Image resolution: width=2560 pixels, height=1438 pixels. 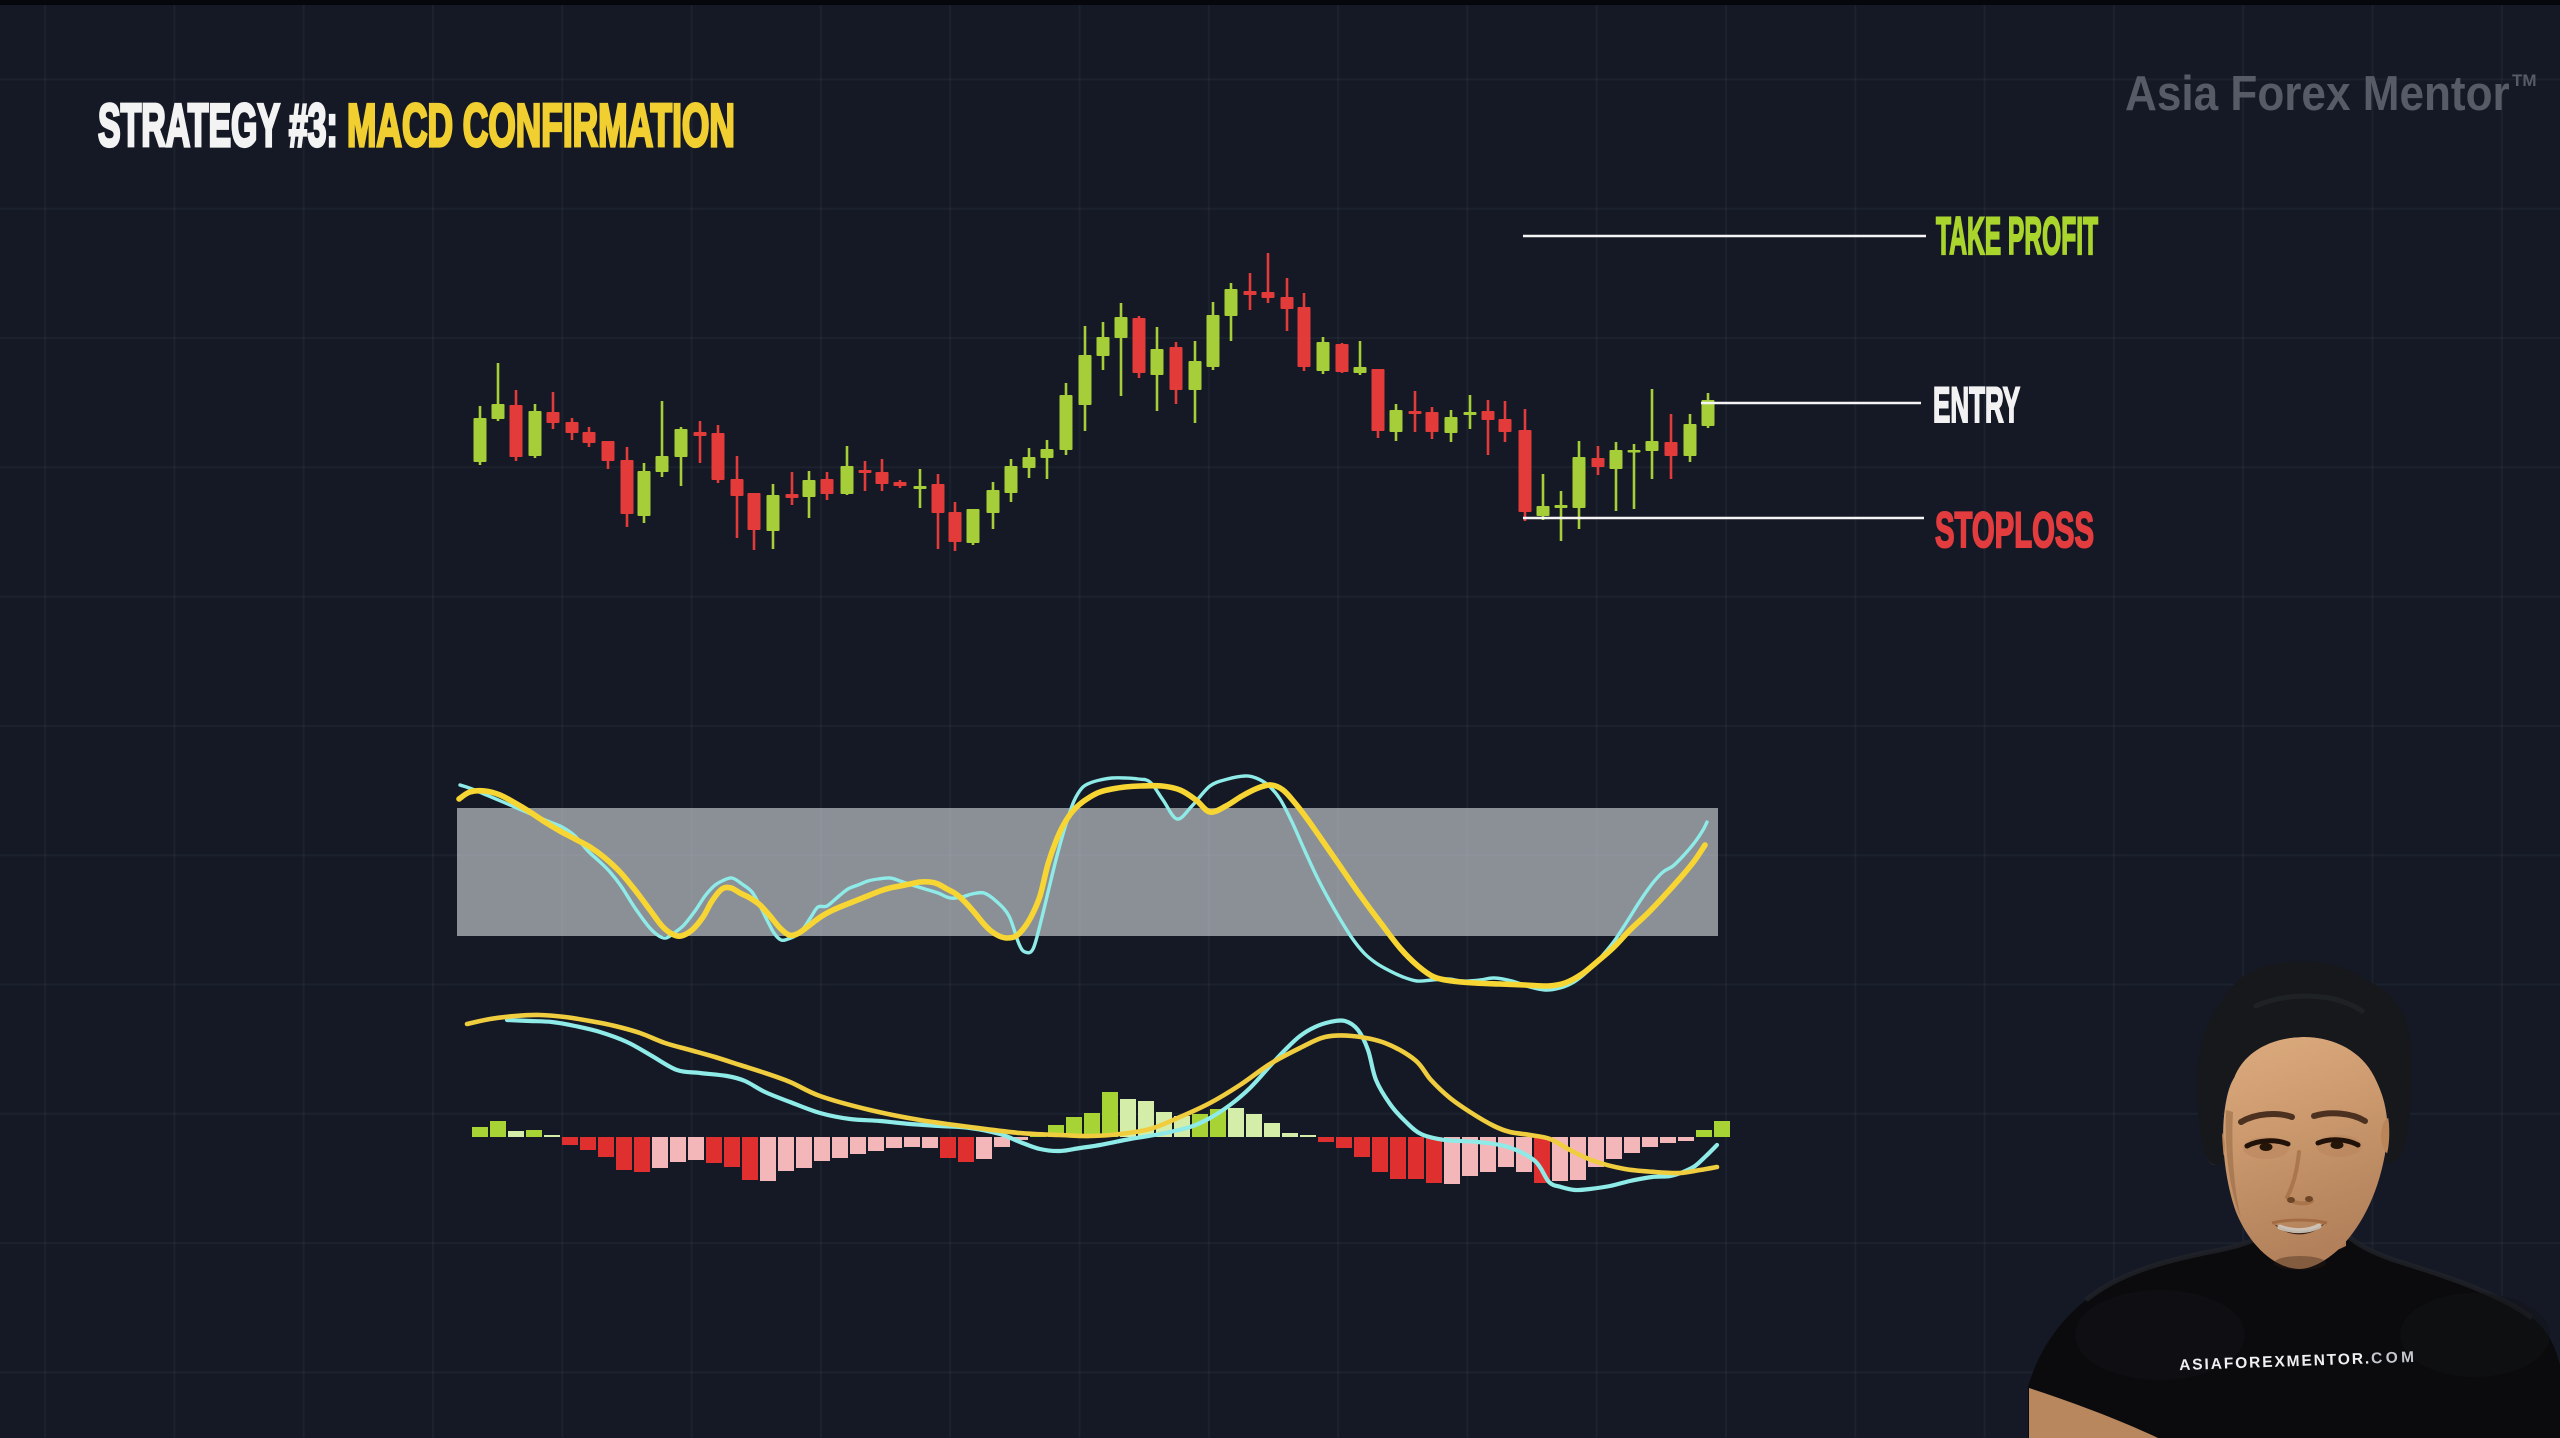 I want to click on svg-text: ENTRY, so click(x=1976, y=405).